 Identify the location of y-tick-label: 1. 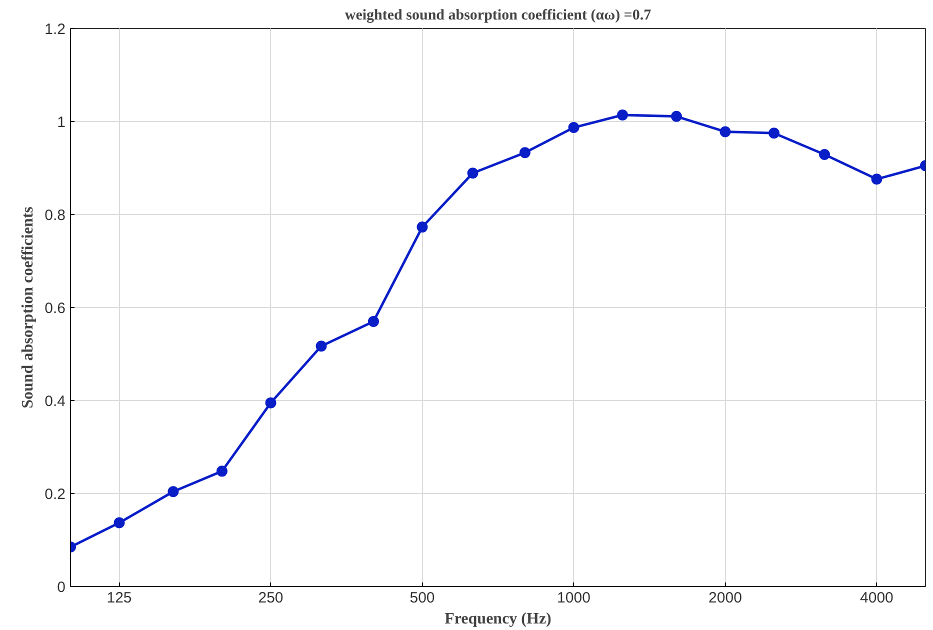
(61, 122).